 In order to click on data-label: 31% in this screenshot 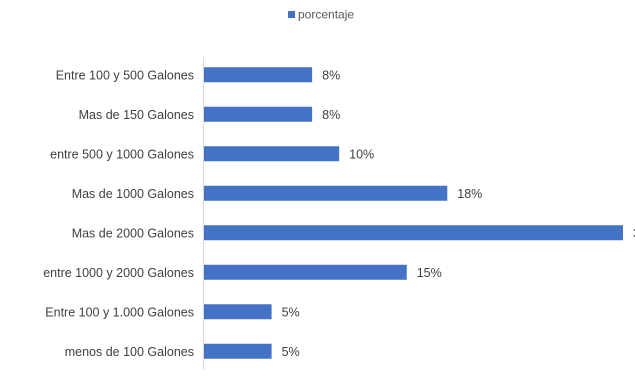, I will do `click(634, 233)`.